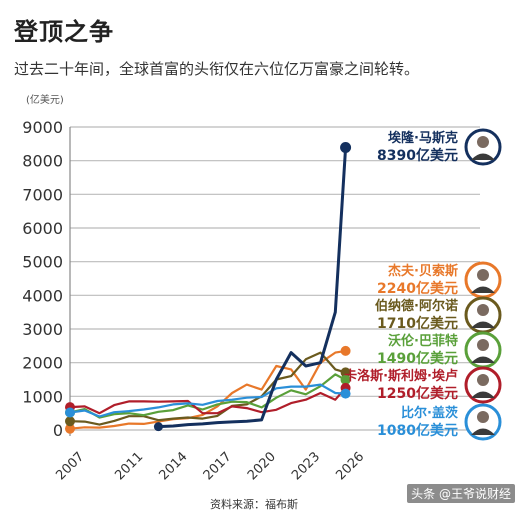 The height and width of the screenshot is (513, 523). I want to click on y-axis-label: (亿美元), so click(45, 99).